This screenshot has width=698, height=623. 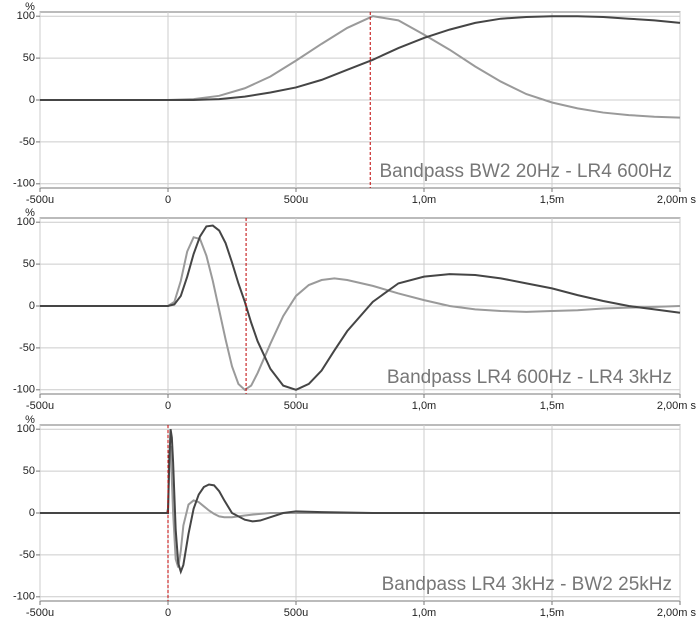 What do you see at coordinates (525, 171) in the screenshot?
I see `chart-title: Bandpass BW2 20Hz - LR4 600Hz` at bounding box center [525, 171].